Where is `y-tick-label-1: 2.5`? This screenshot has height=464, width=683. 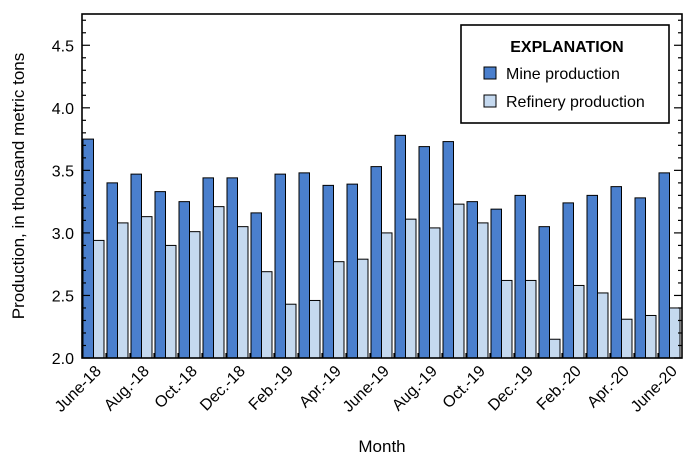
y-tick-label-1: 2.5 is located at coordinates (63, 296).